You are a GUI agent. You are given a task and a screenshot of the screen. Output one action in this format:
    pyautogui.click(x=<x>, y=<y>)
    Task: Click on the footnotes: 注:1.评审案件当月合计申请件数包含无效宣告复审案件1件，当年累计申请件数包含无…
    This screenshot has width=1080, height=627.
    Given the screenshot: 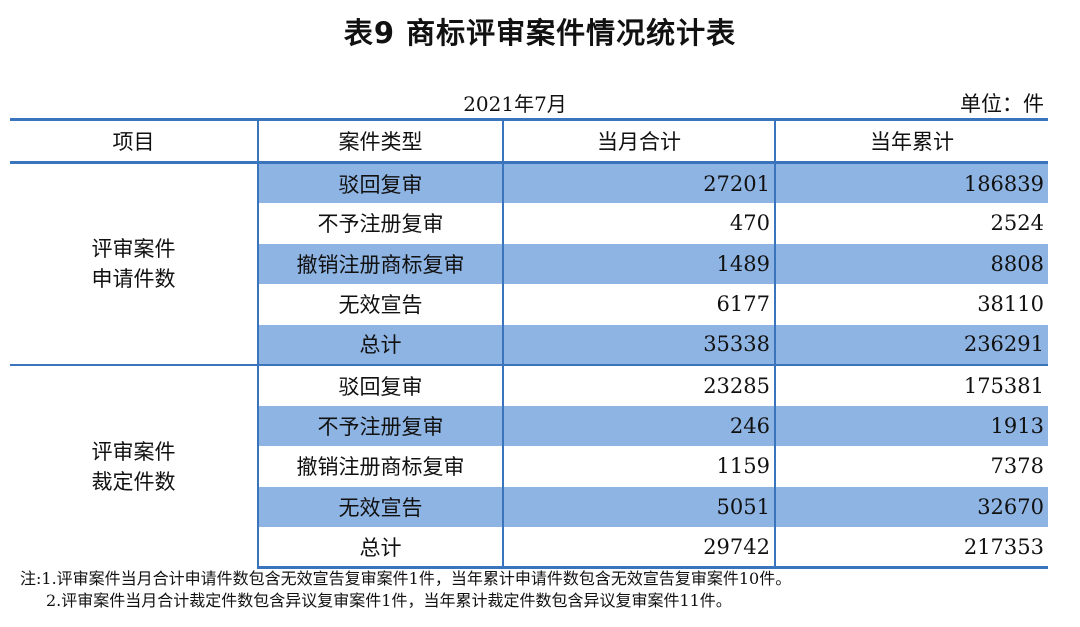 What is the action you would take?
    pyautogui.click(x=405, y=590)
    